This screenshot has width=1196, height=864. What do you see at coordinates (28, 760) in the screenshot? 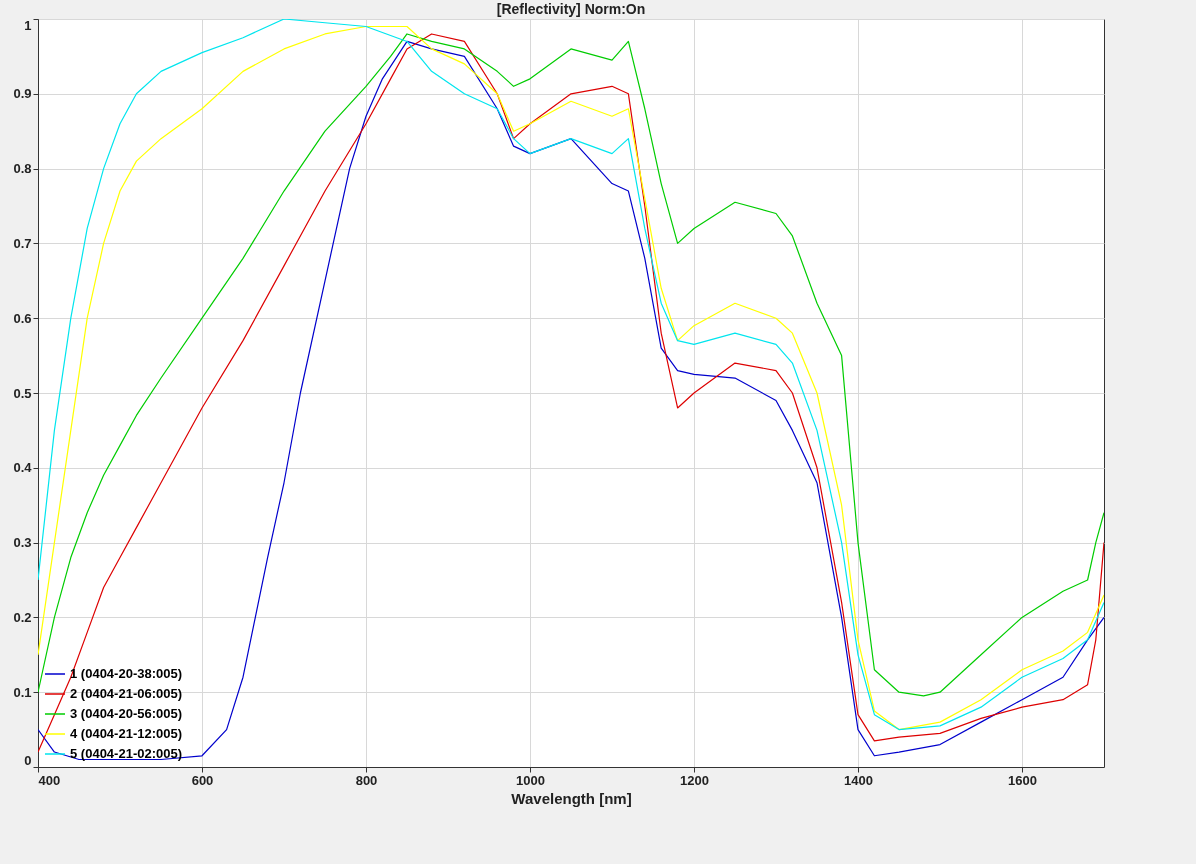
I see `y-tick-label: 0` at bounding box center [28, 760].